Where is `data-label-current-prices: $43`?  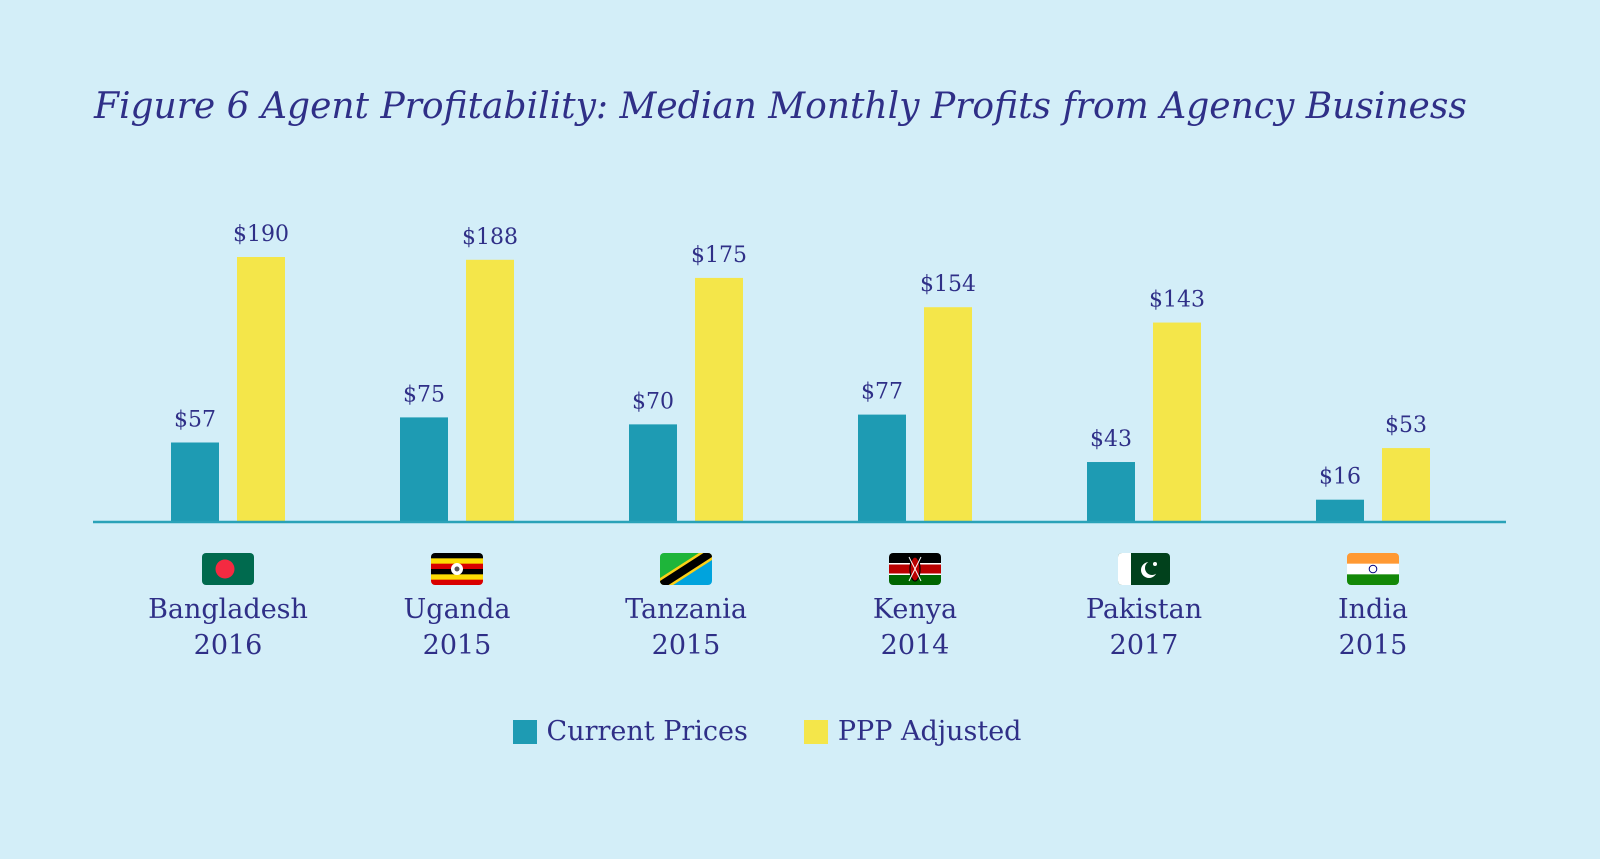 data-label-current-prices: $43 is located at coordinates (1111, 439).